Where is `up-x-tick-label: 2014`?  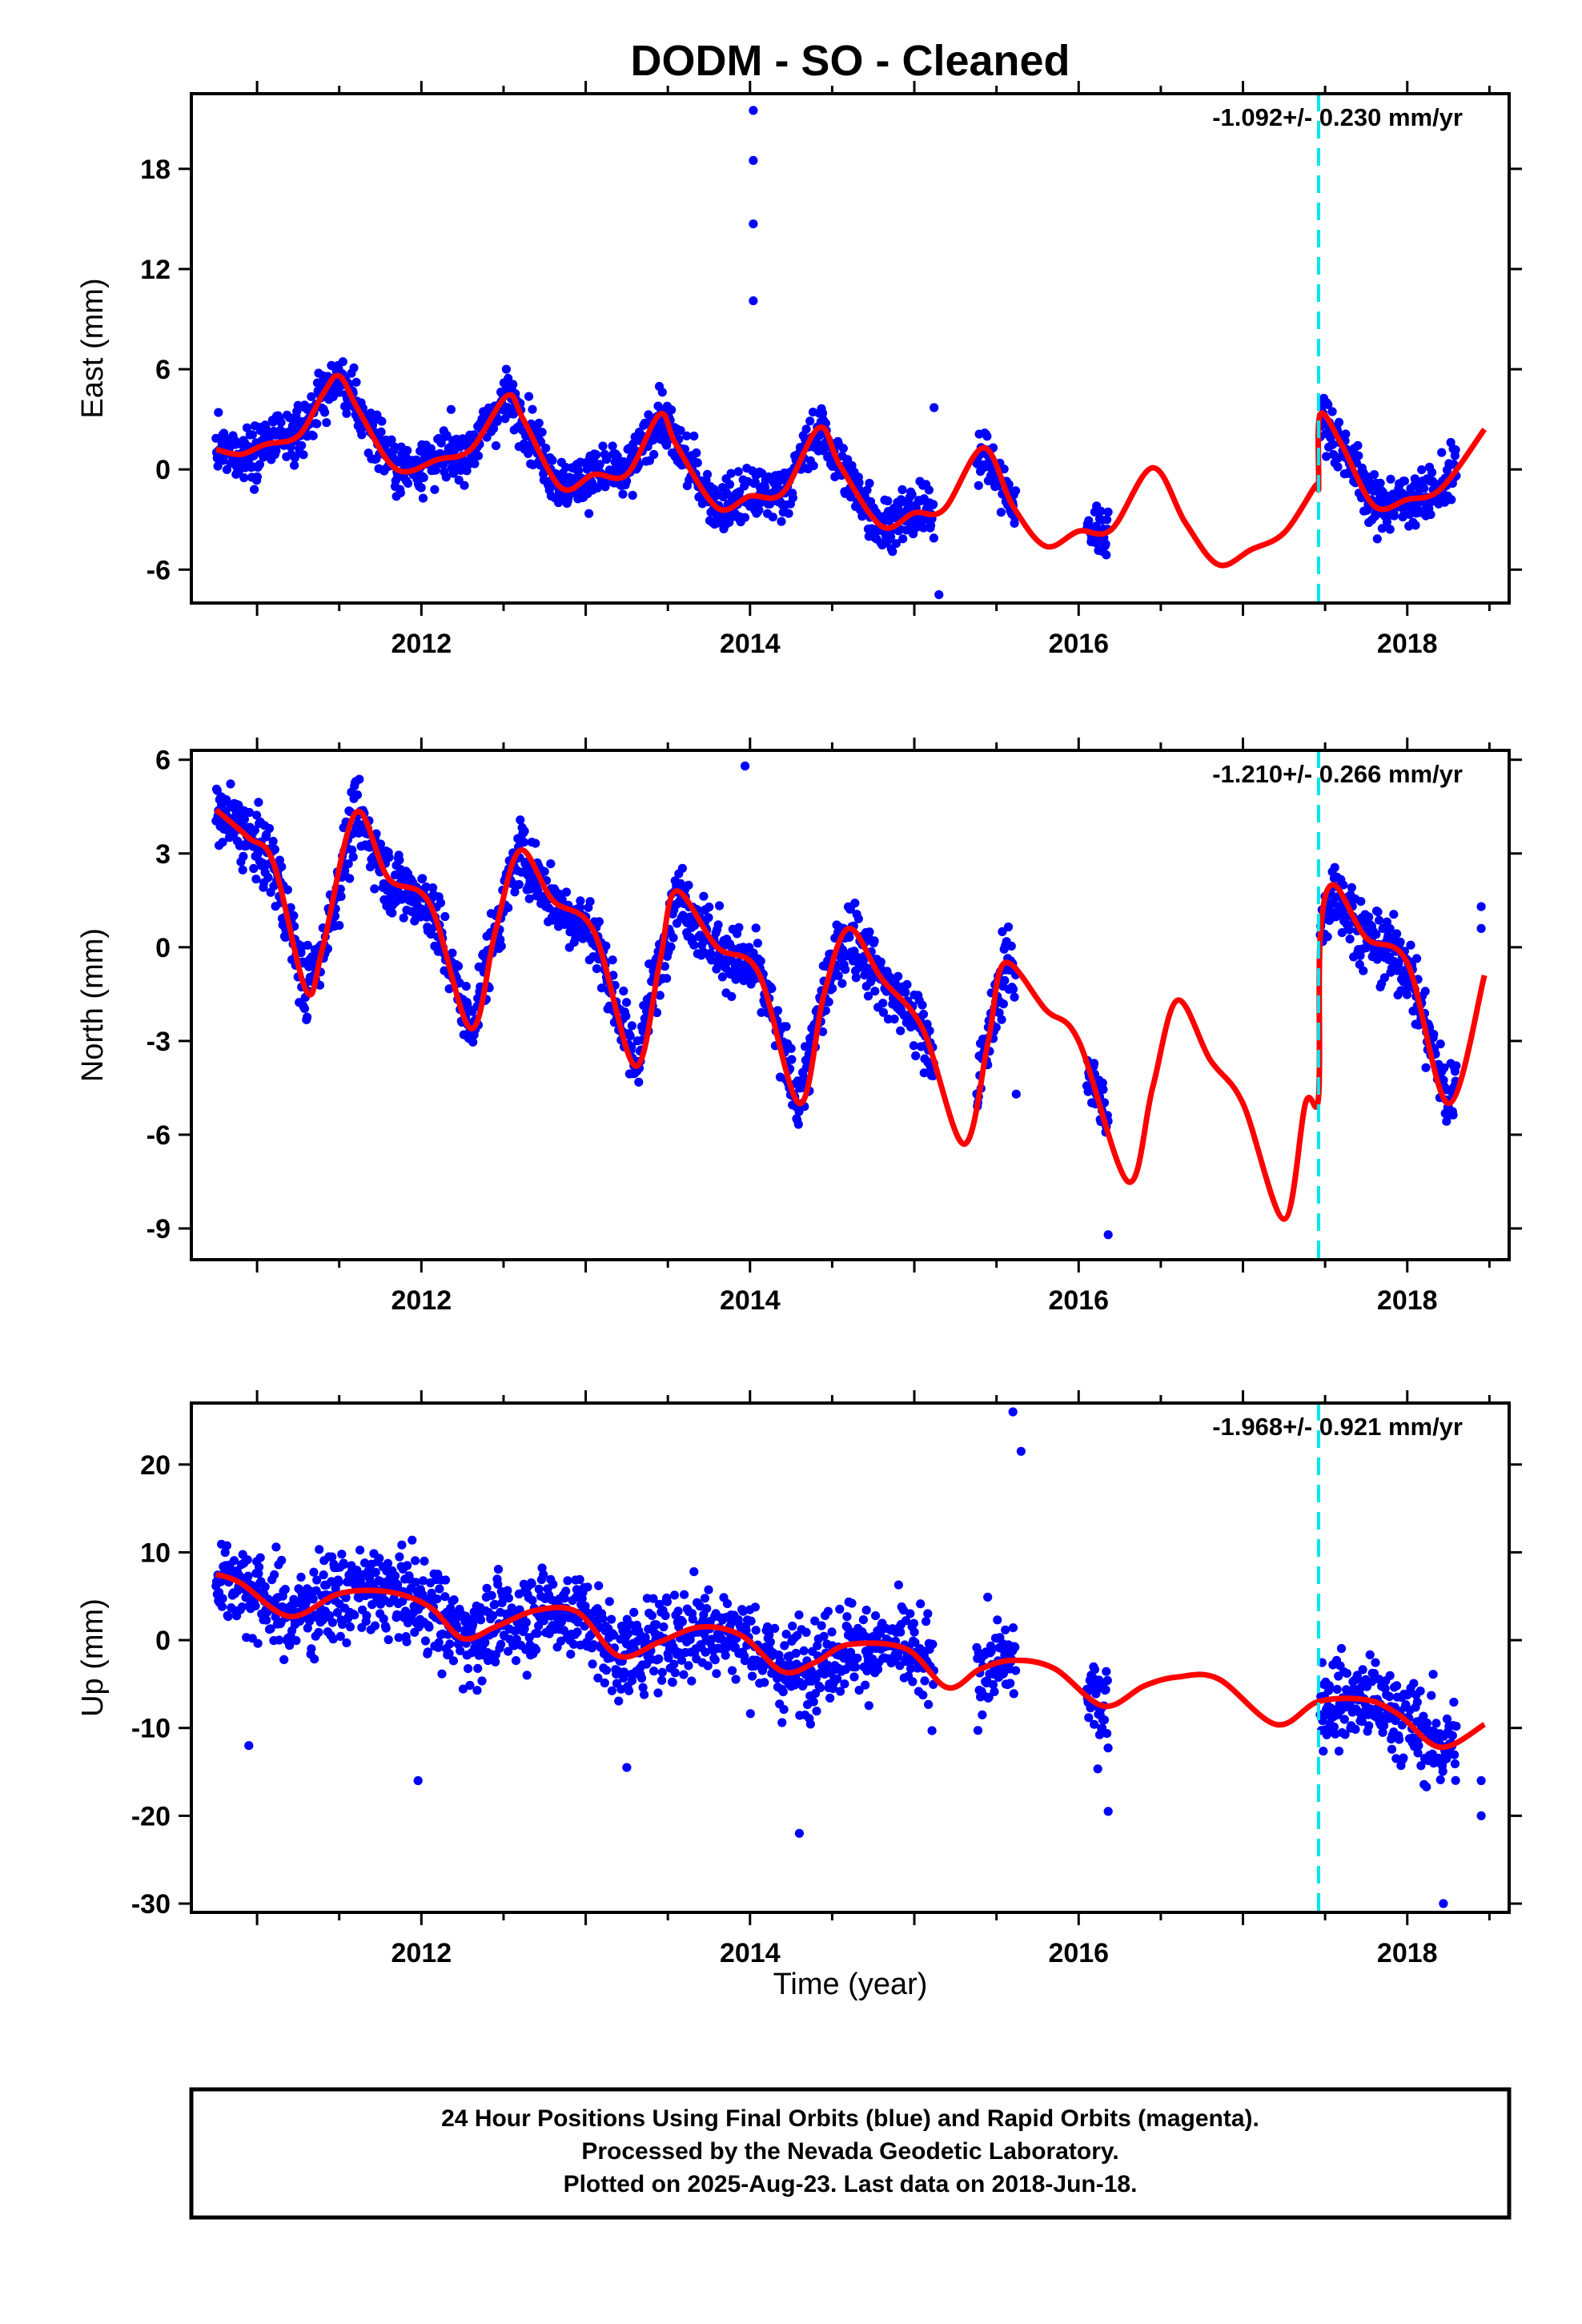 up-x-tick-label: 2014 is located at coordinates (751, 1953).